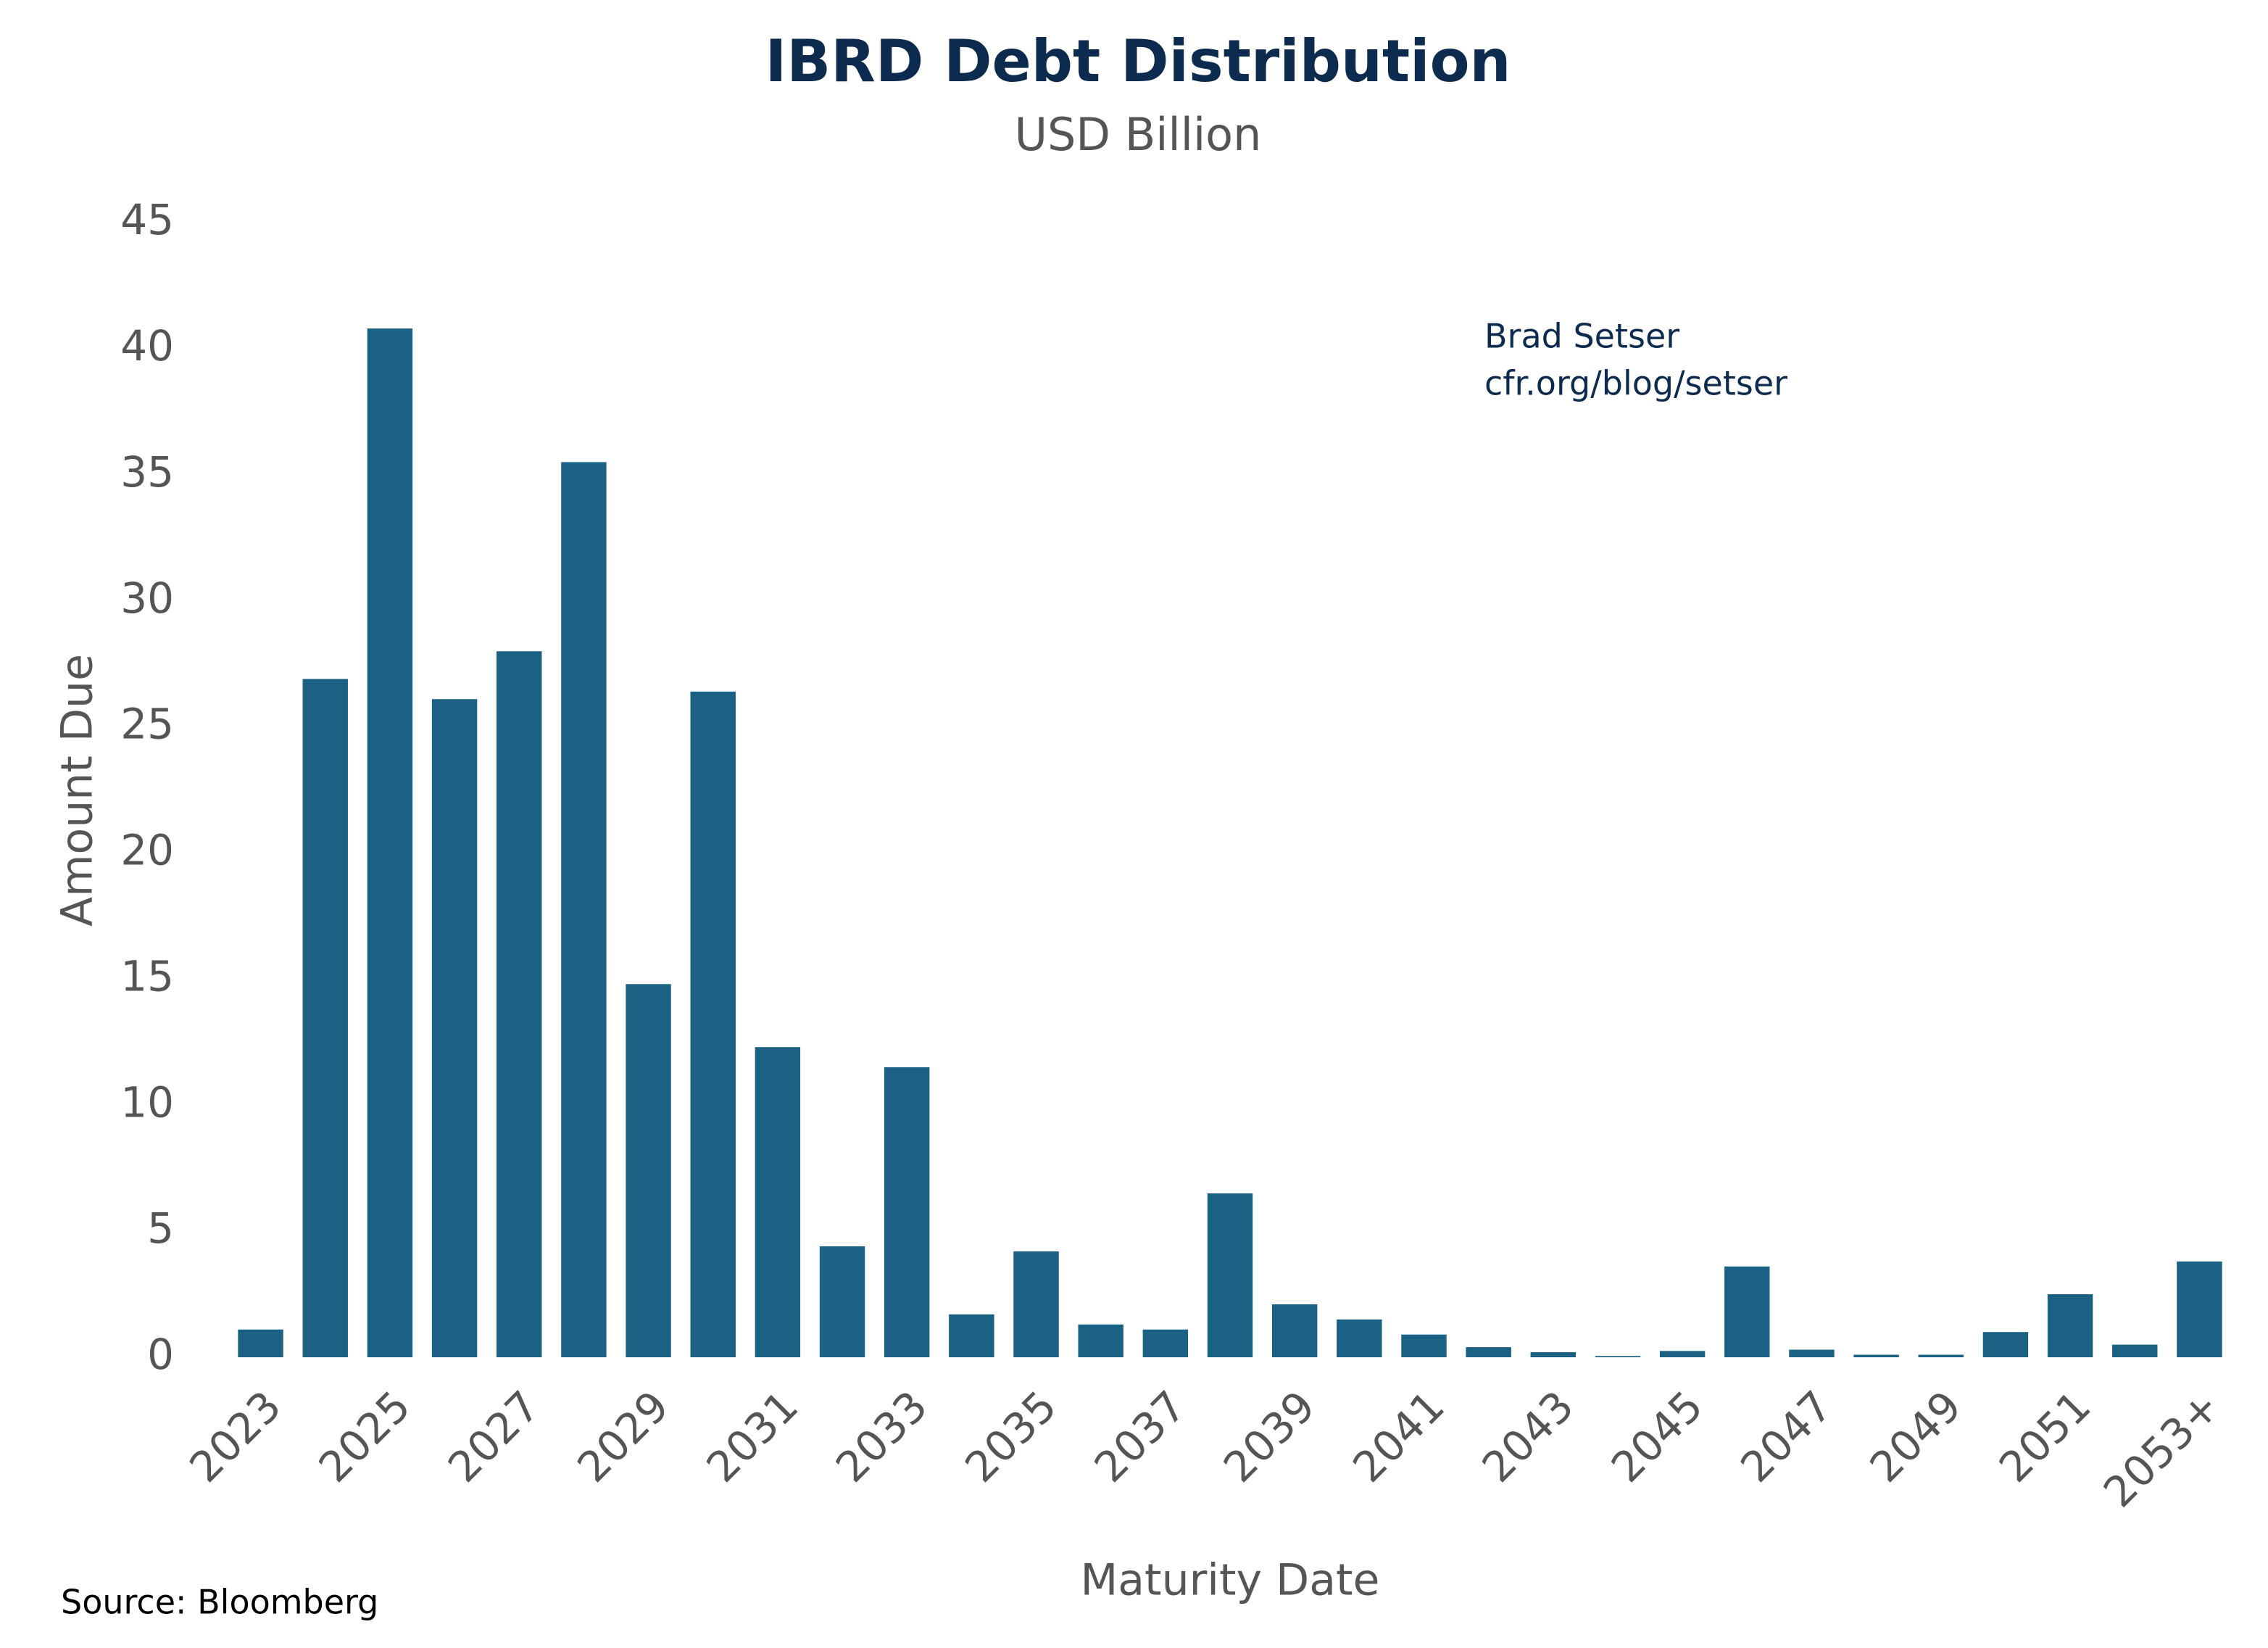 The image size is (2268, 1648). What do you see at coordinates (1010, 1436) in the screenshot?
I see `x-tick-label: 2035` at bounding box center [1010, 1436].